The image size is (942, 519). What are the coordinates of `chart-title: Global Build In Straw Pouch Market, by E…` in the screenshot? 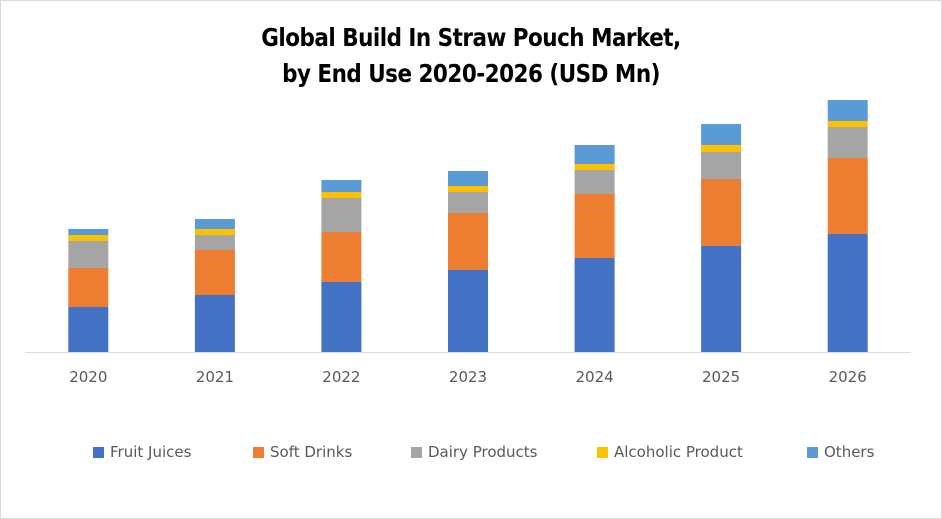 It's located at (471, 56).